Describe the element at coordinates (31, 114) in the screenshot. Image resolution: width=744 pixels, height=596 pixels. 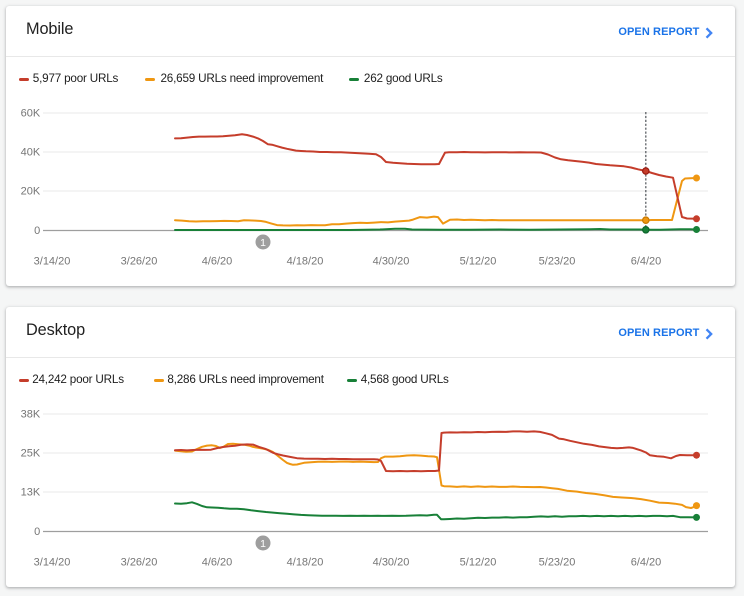
I see `svg-text: 60K` at that location.